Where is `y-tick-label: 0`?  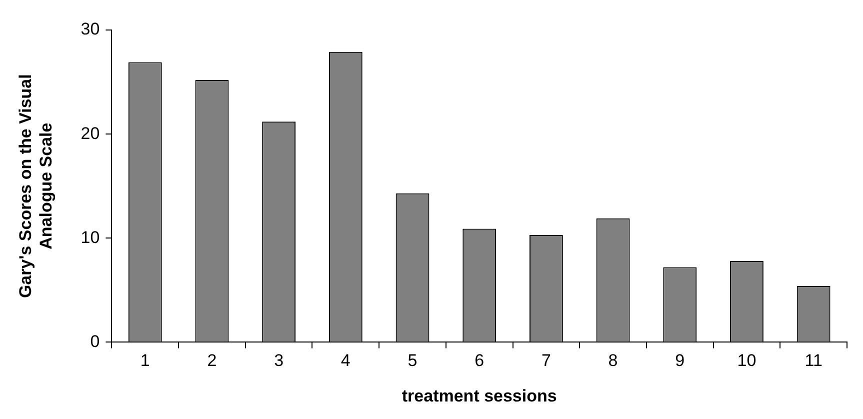
y-tick-label: 0 is located at coordinates (95, 341).